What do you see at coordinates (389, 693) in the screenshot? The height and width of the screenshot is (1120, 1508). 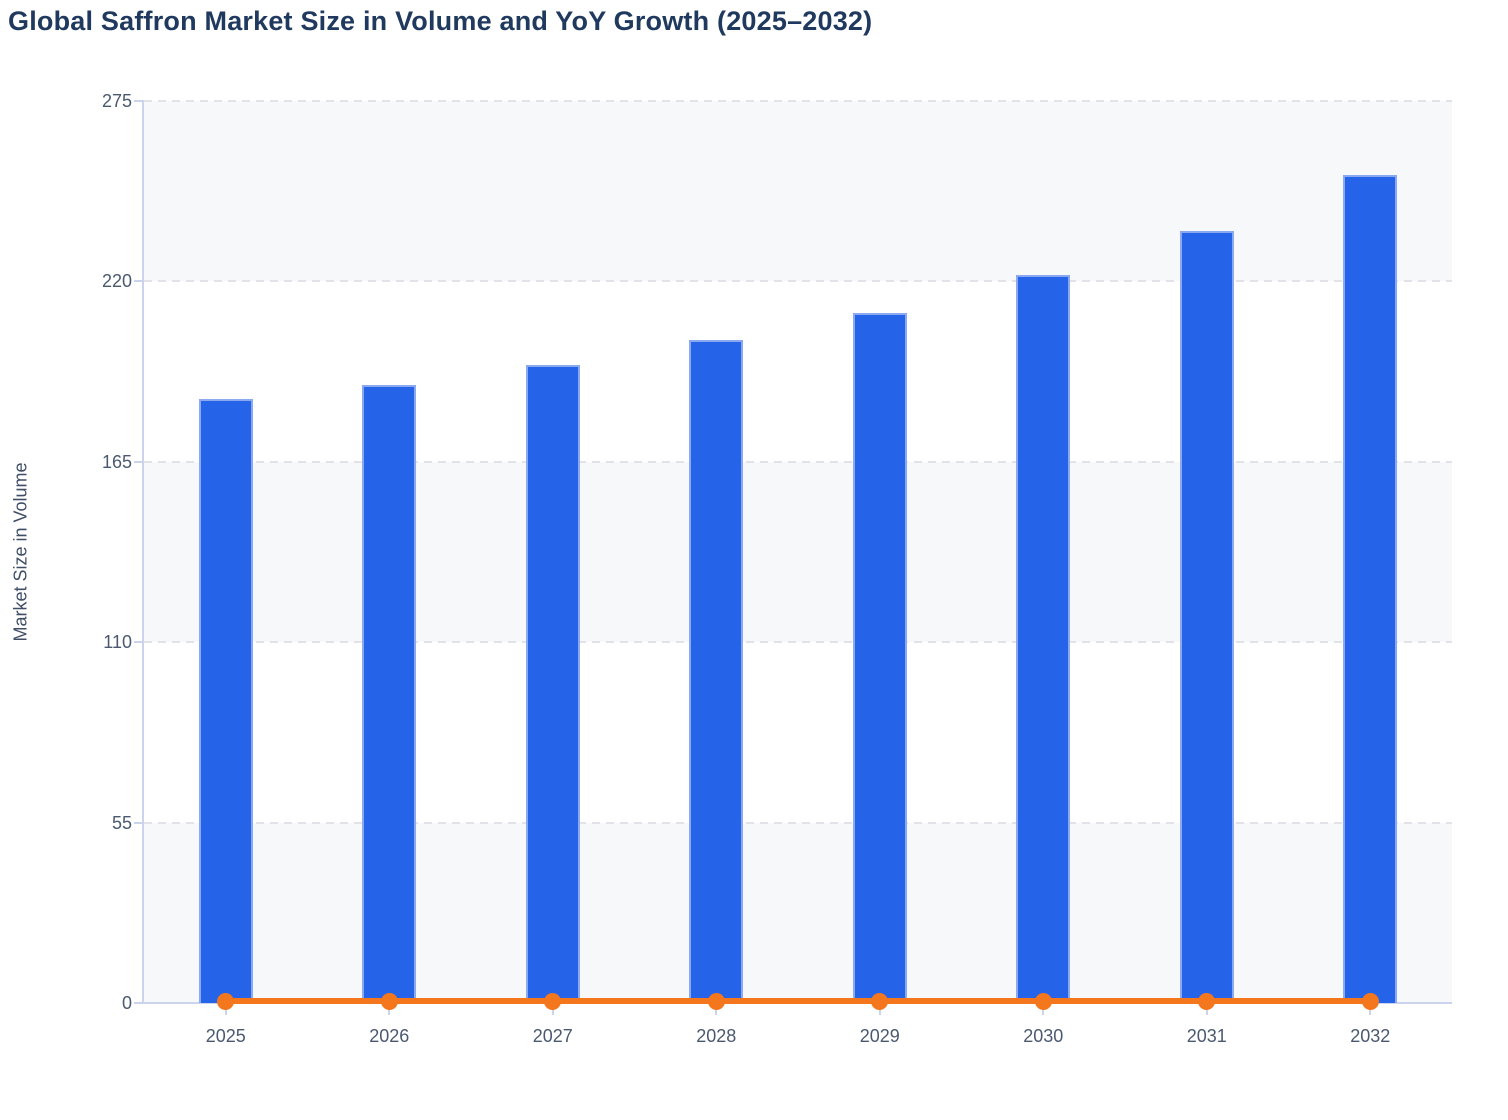 I see `bar-2026` at bounding box center [389, 693].